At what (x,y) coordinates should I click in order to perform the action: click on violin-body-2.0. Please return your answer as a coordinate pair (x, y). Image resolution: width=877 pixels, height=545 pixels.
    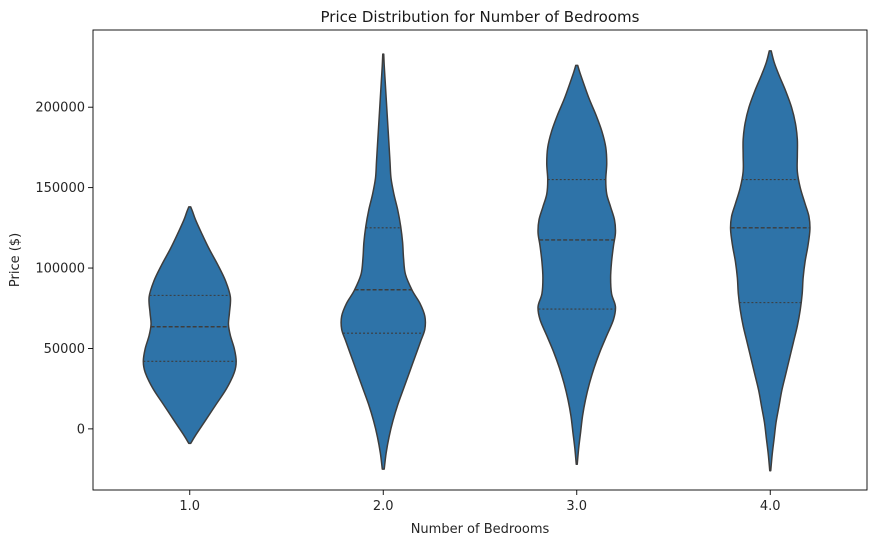
    Looking at the image, I should click on (383, 261).